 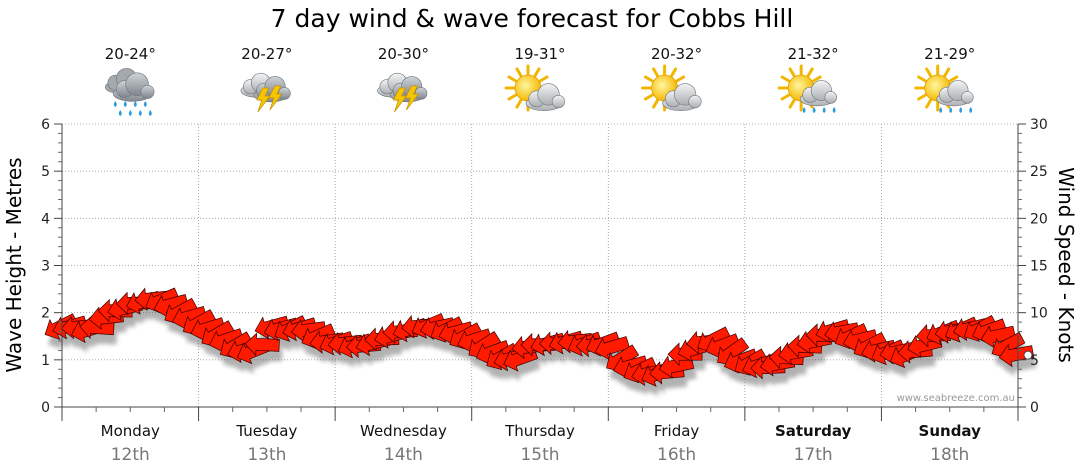 I want to click on sun-showers-icon, so click(x=944, y=88).